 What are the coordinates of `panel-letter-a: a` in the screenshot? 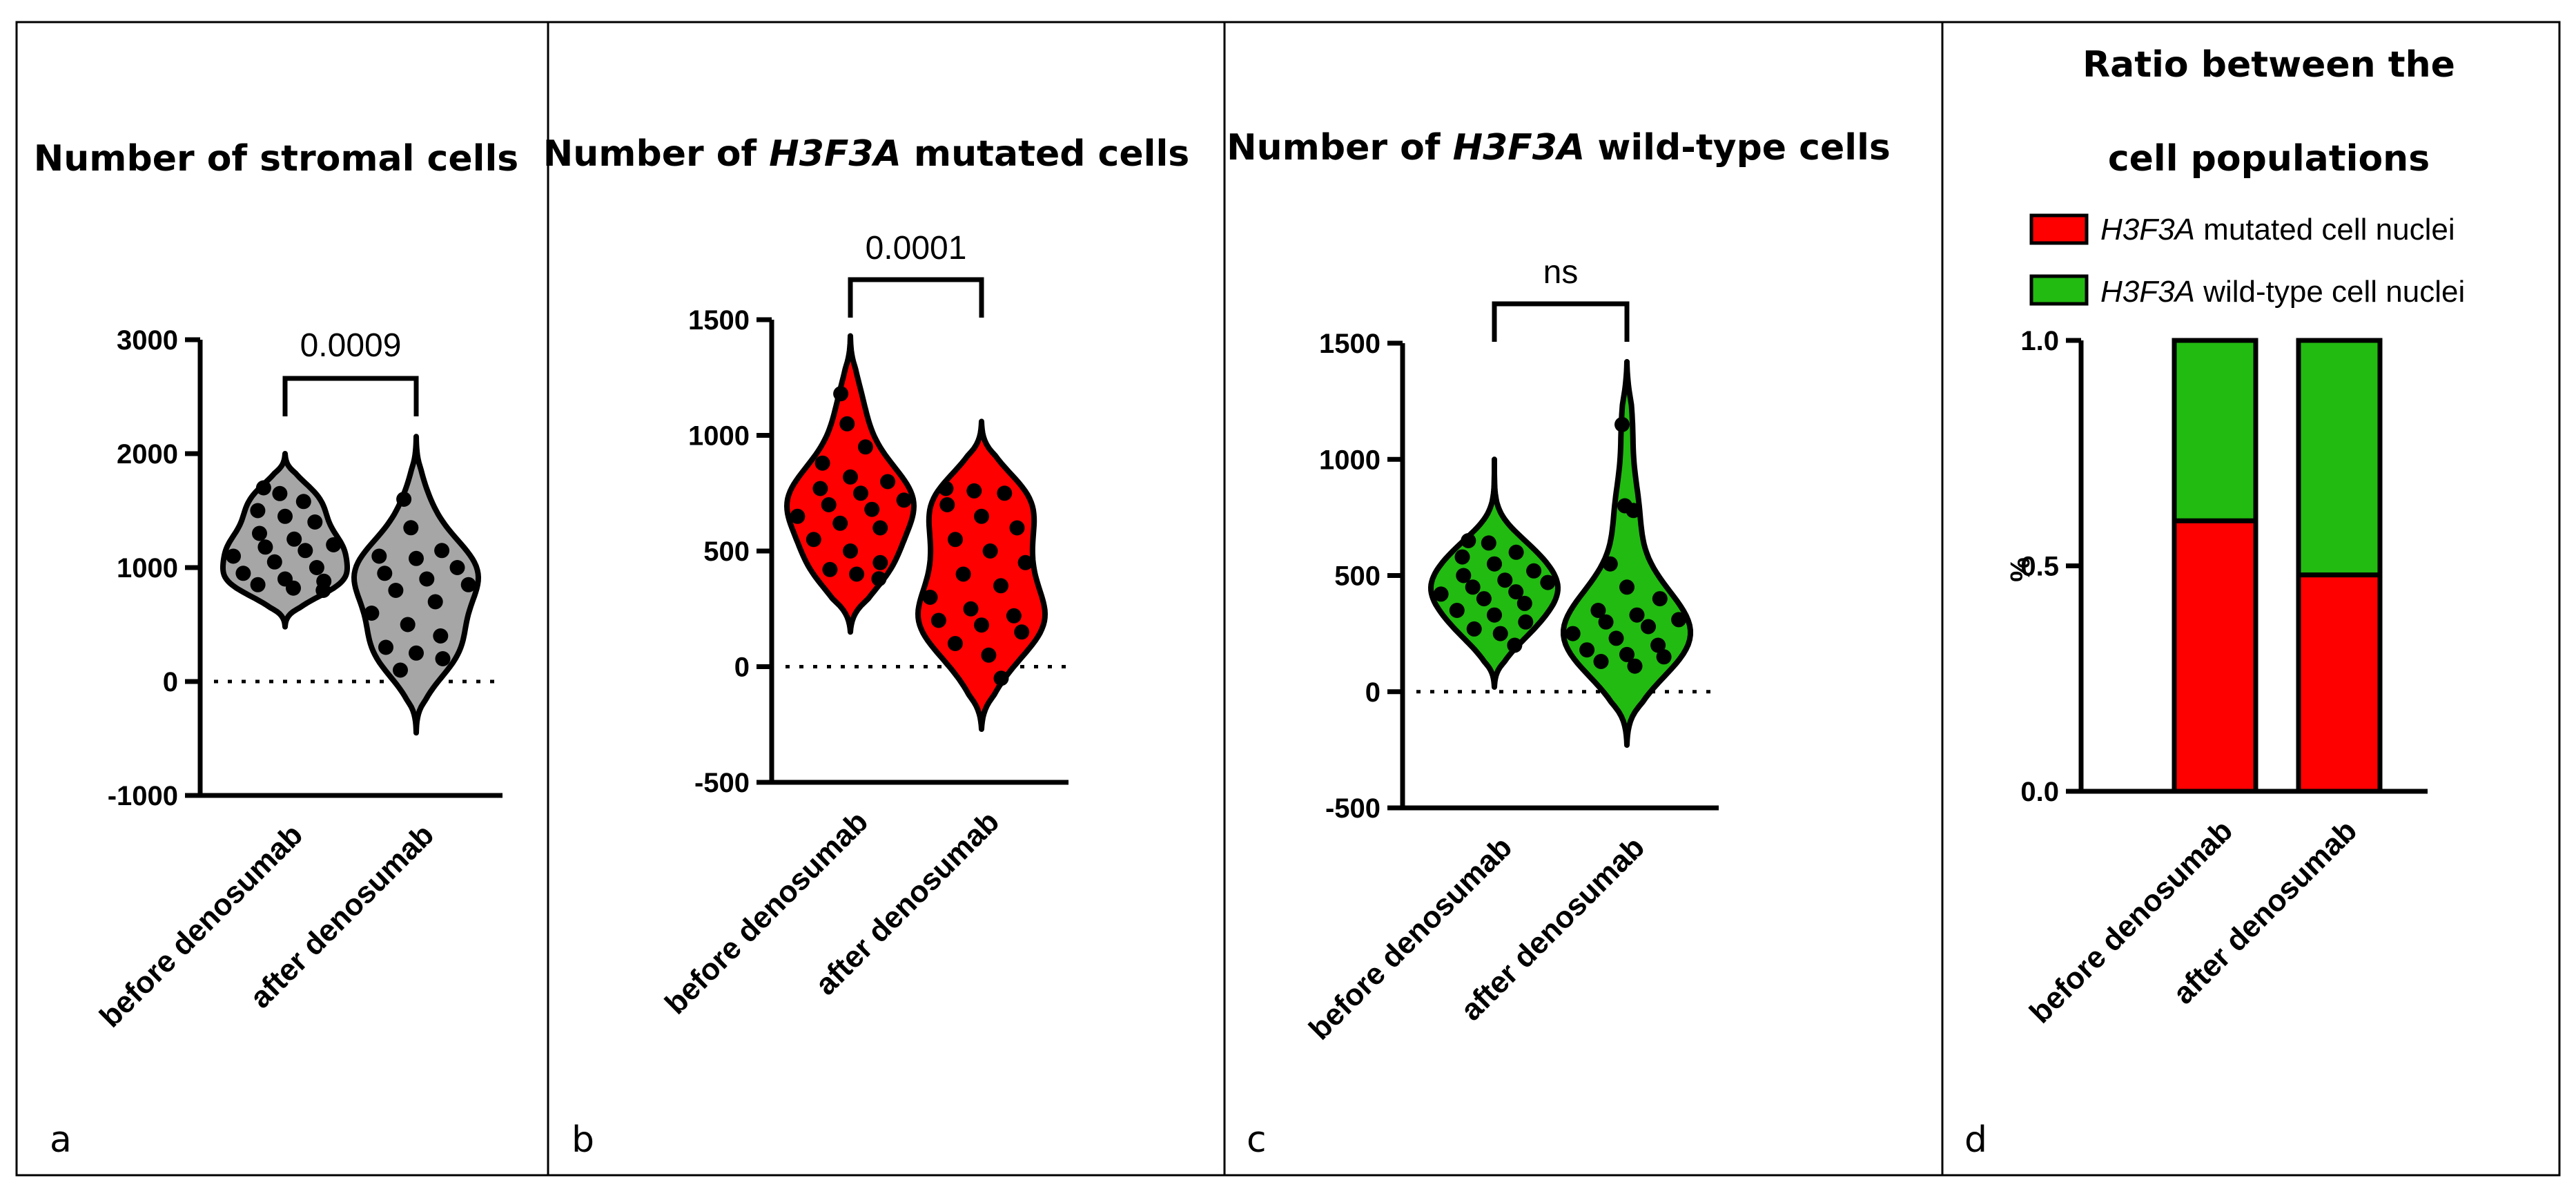 It's located at (61, 1140).